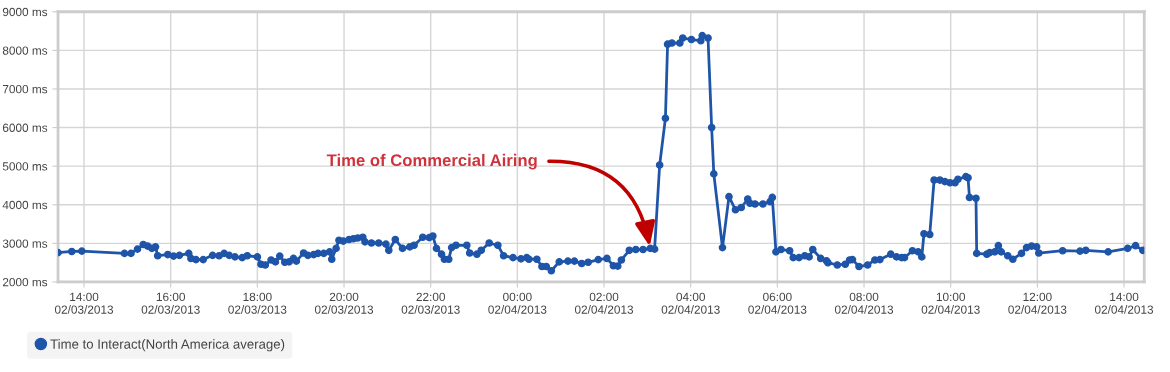 This screenshot has height=372, width=1170. I want to click on y-tick-label: 2000 ms, so click(25, 282).